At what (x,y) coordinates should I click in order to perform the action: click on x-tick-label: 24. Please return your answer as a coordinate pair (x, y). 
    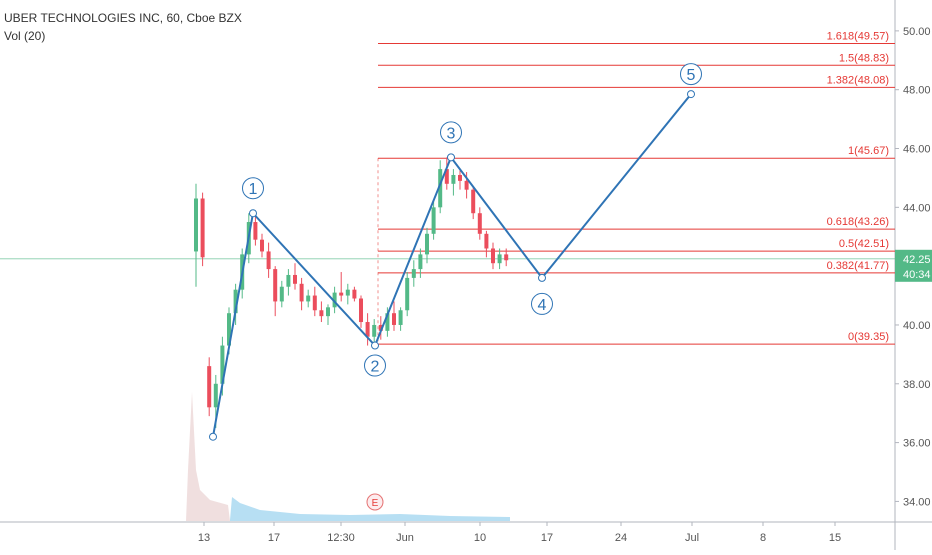
    Looking at the image, I should click on (621, 538).